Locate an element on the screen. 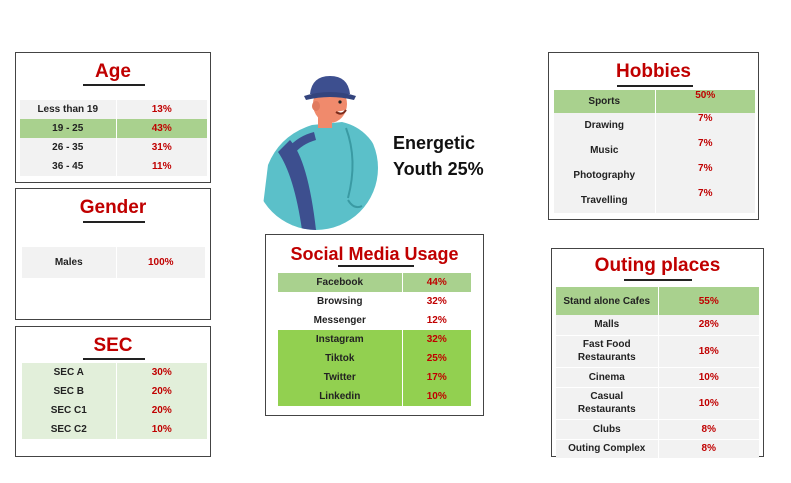 Image resolution: width=791 pixels, height=483 pixels. social-value: 44% is located at coordinates (436, 282).